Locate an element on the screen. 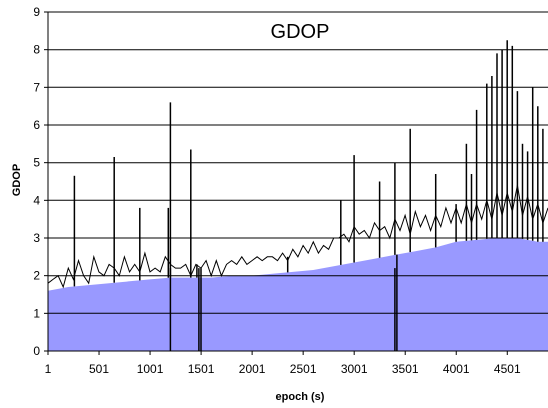  y-tick-label: 7 is located at coordinates (36, 87).